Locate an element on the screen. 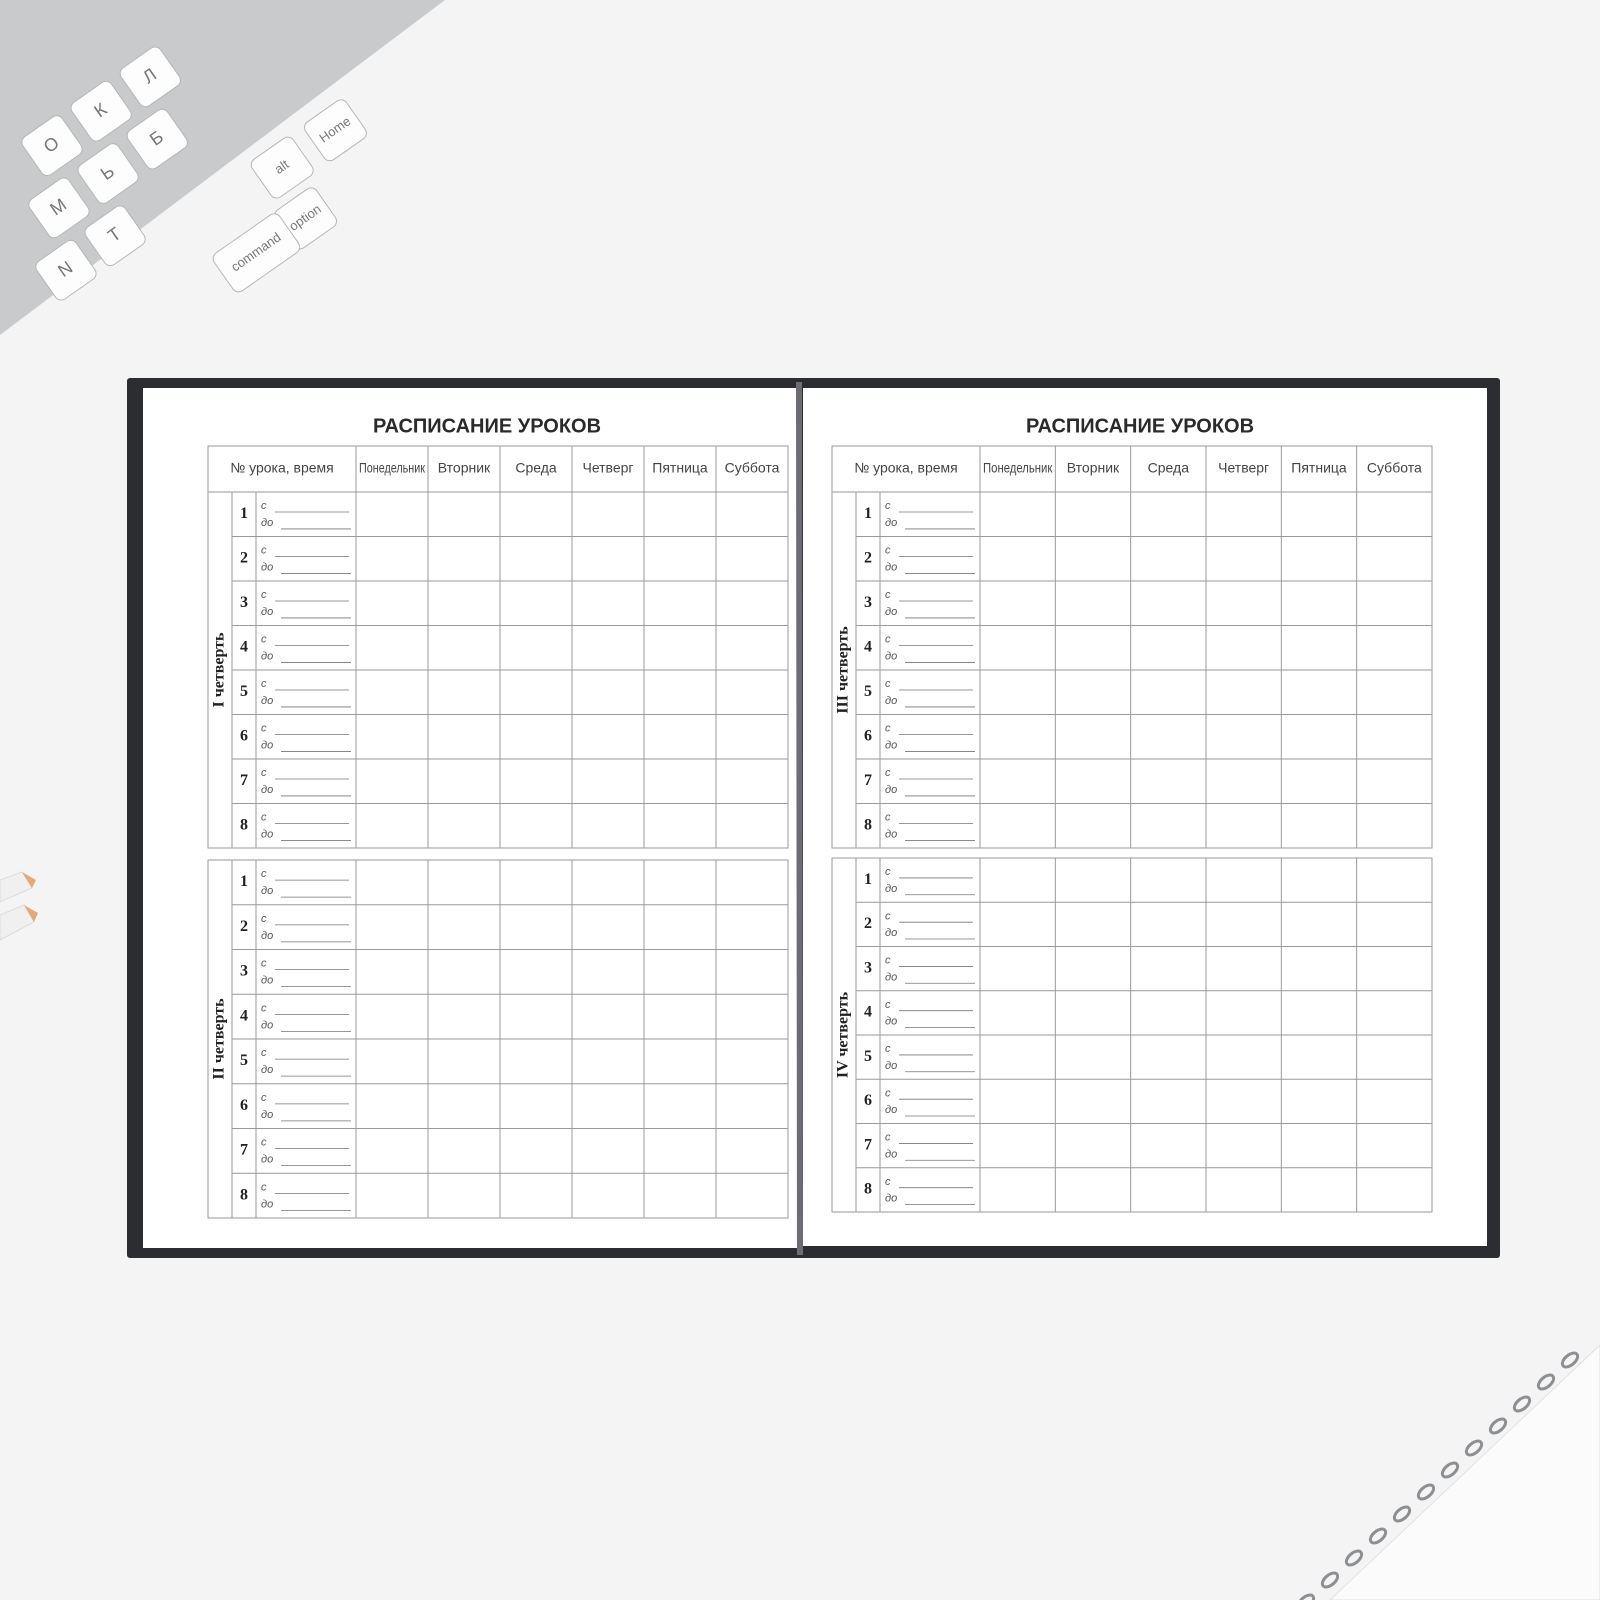 This screenshot has width=1600, height=1600. spine is located at coordinates (799, 818).